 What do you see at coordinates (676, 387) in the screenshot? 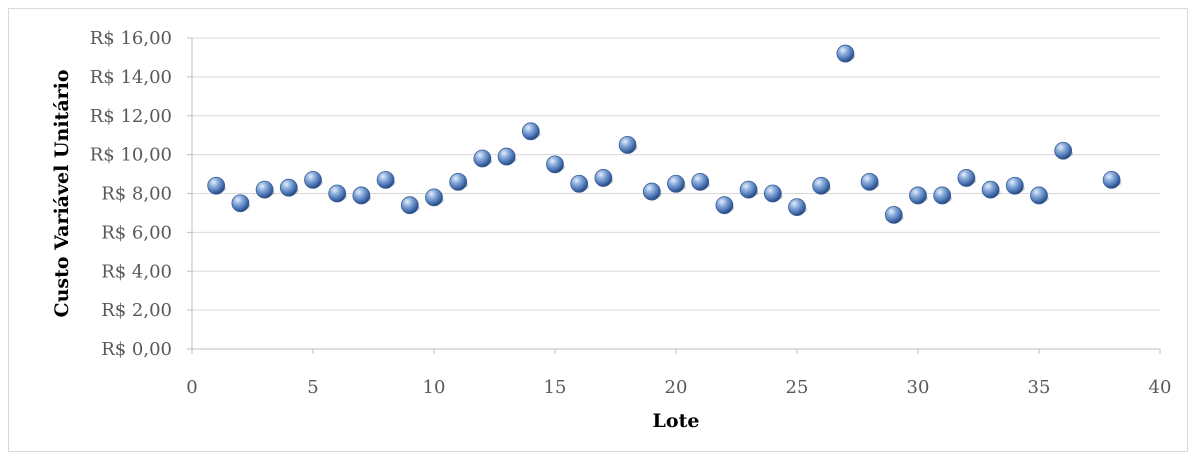
I see `x-tick-label: 20` at bounding box center [676, 387].